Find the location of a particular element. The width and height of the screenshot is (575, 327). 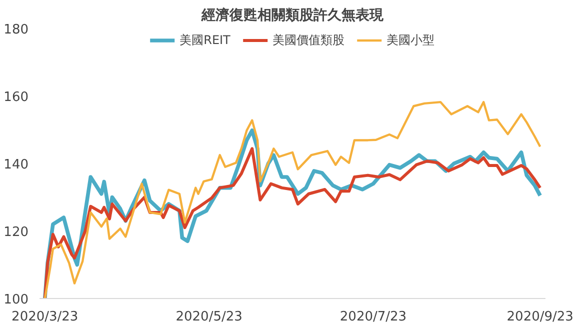

legend-label: 美國價值類股 is located at coordinates (308, 40).